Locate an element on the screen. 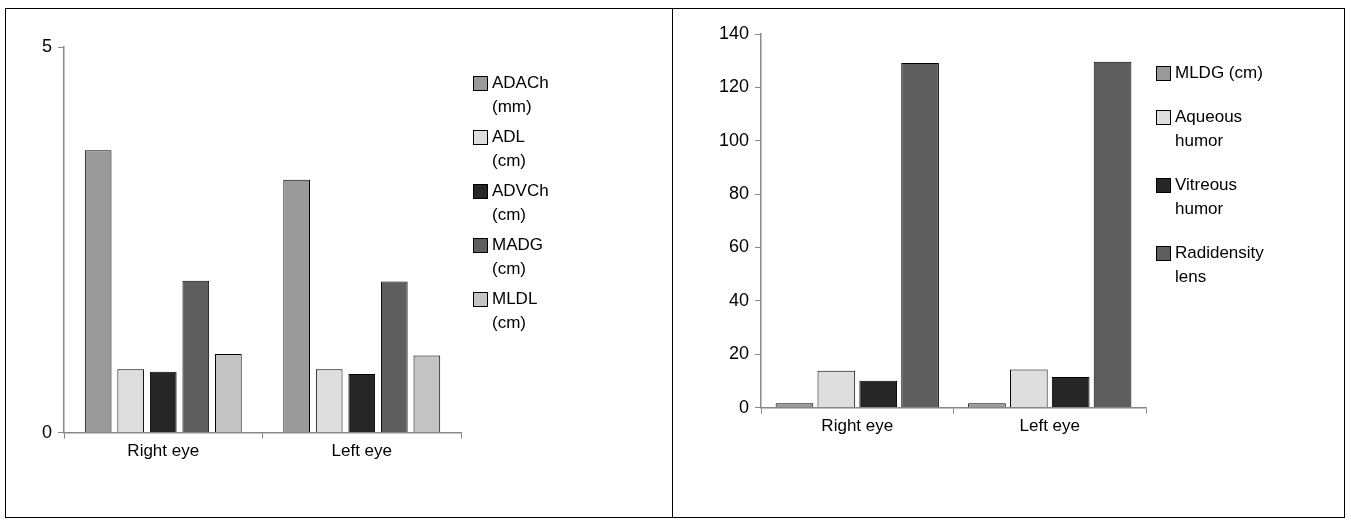 The width and height of the screenshot is (1351, 525). legend-label: MADG (cm) is located at coordinates (518, 257).